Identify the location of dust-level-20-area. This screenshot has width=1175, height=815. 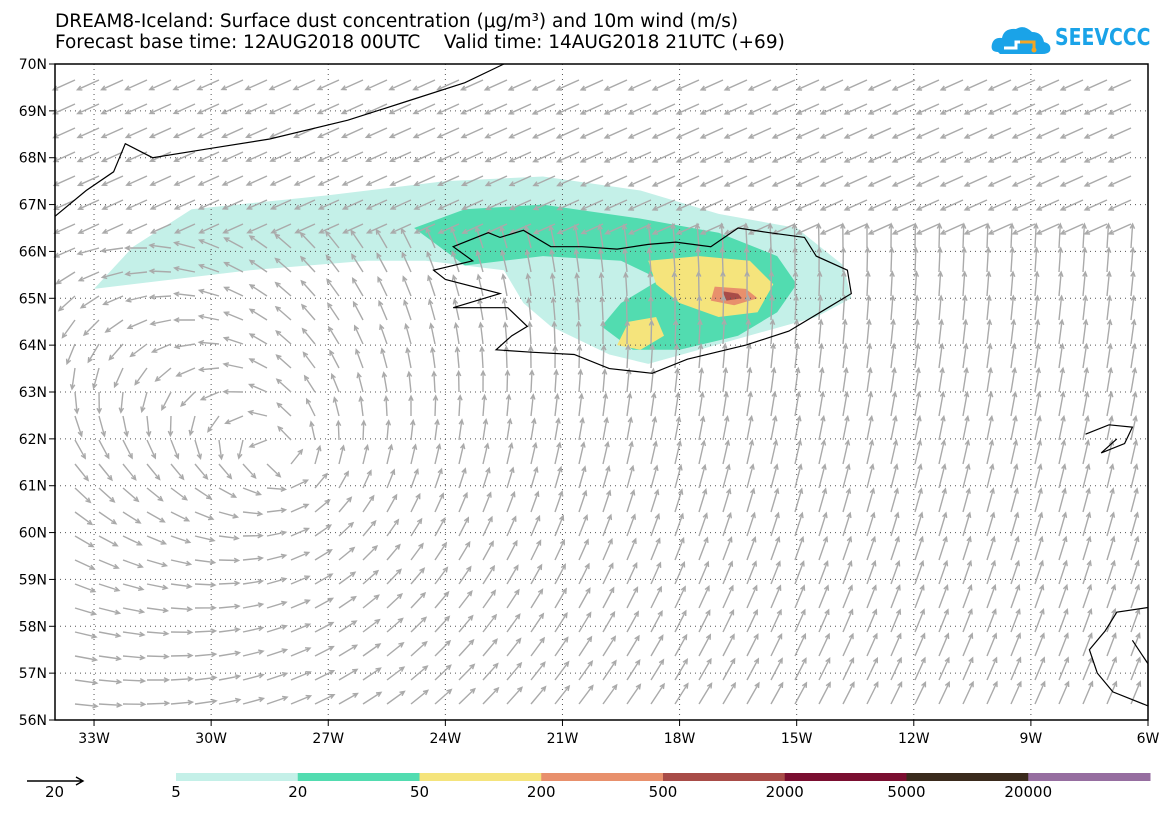
(605, 277).